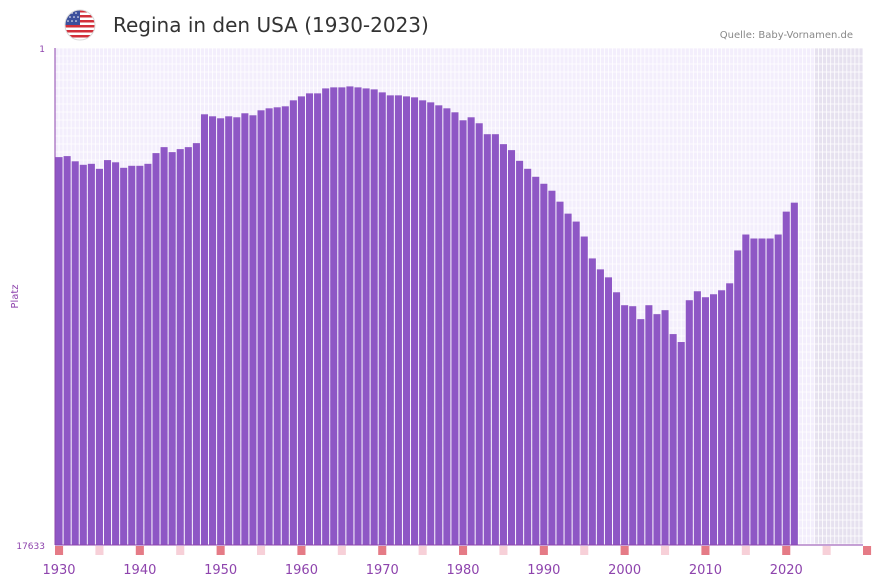 This screenshot has height=587, width=873. What do you see at coordinates (762, 391) in the screenshot?
I see `bar-2016` at bounding box center [762, 391].